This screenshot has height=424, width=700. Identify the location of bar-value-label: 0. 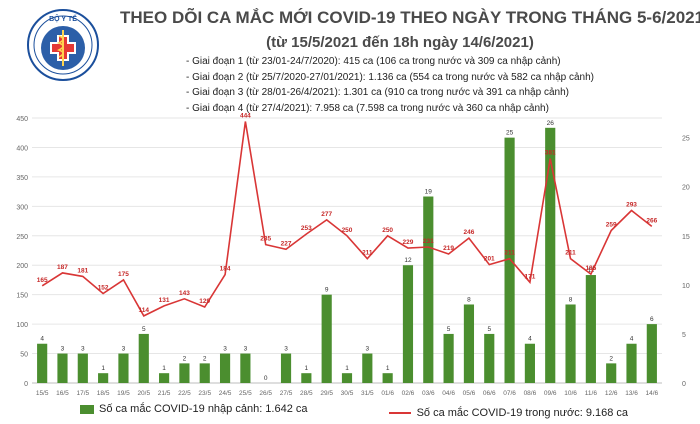
(266, 378).